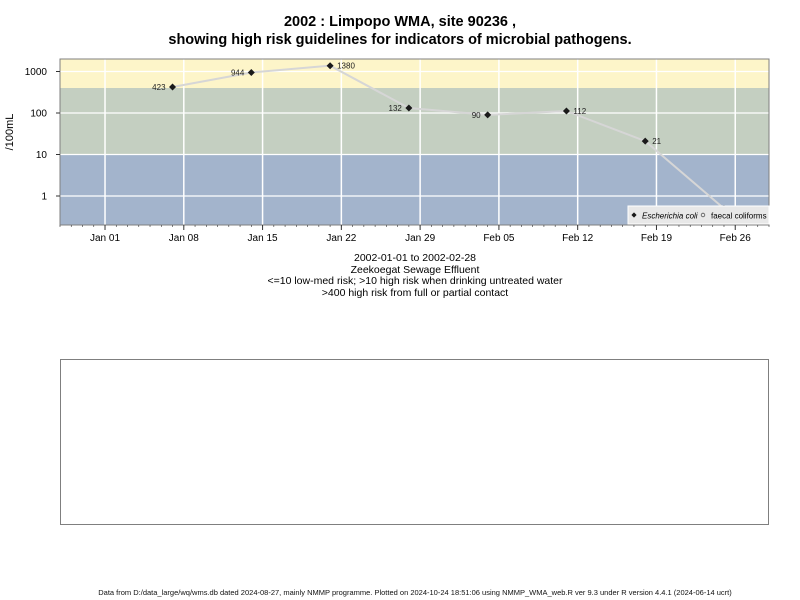 Image resolution: width=800 pixels, height=600 pixels. Describe the element at coordinates (579, 111) in the screenshot. I see `data-label: 112` at that location.